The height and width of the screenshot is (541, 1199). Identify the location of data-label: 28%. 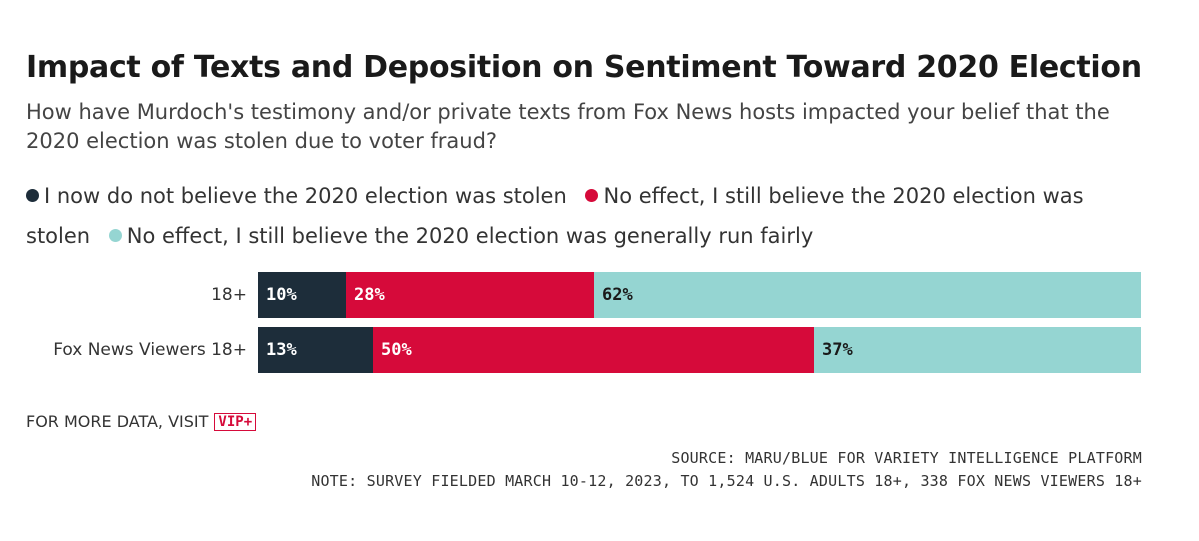
(369, 295).